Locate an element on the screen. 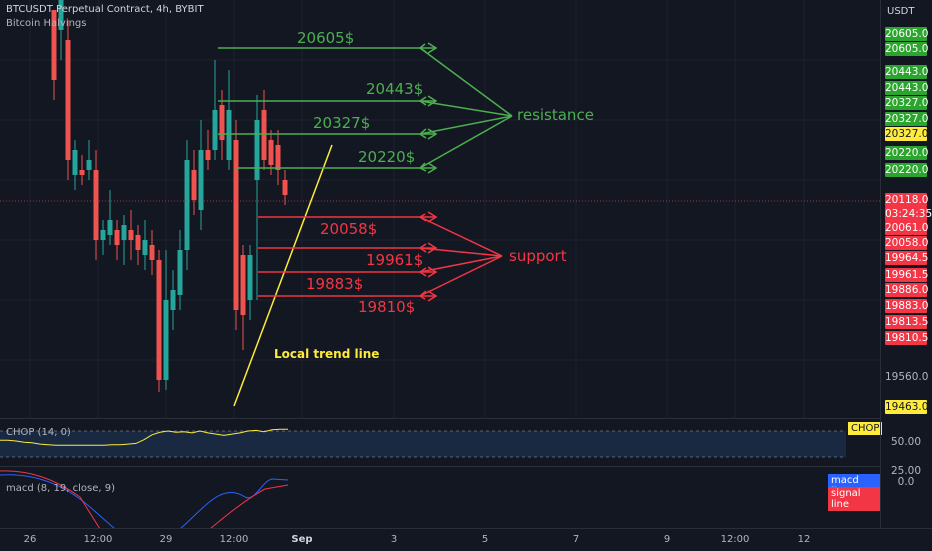  price-label: 19964.5 is located at coordinates (907, 258).